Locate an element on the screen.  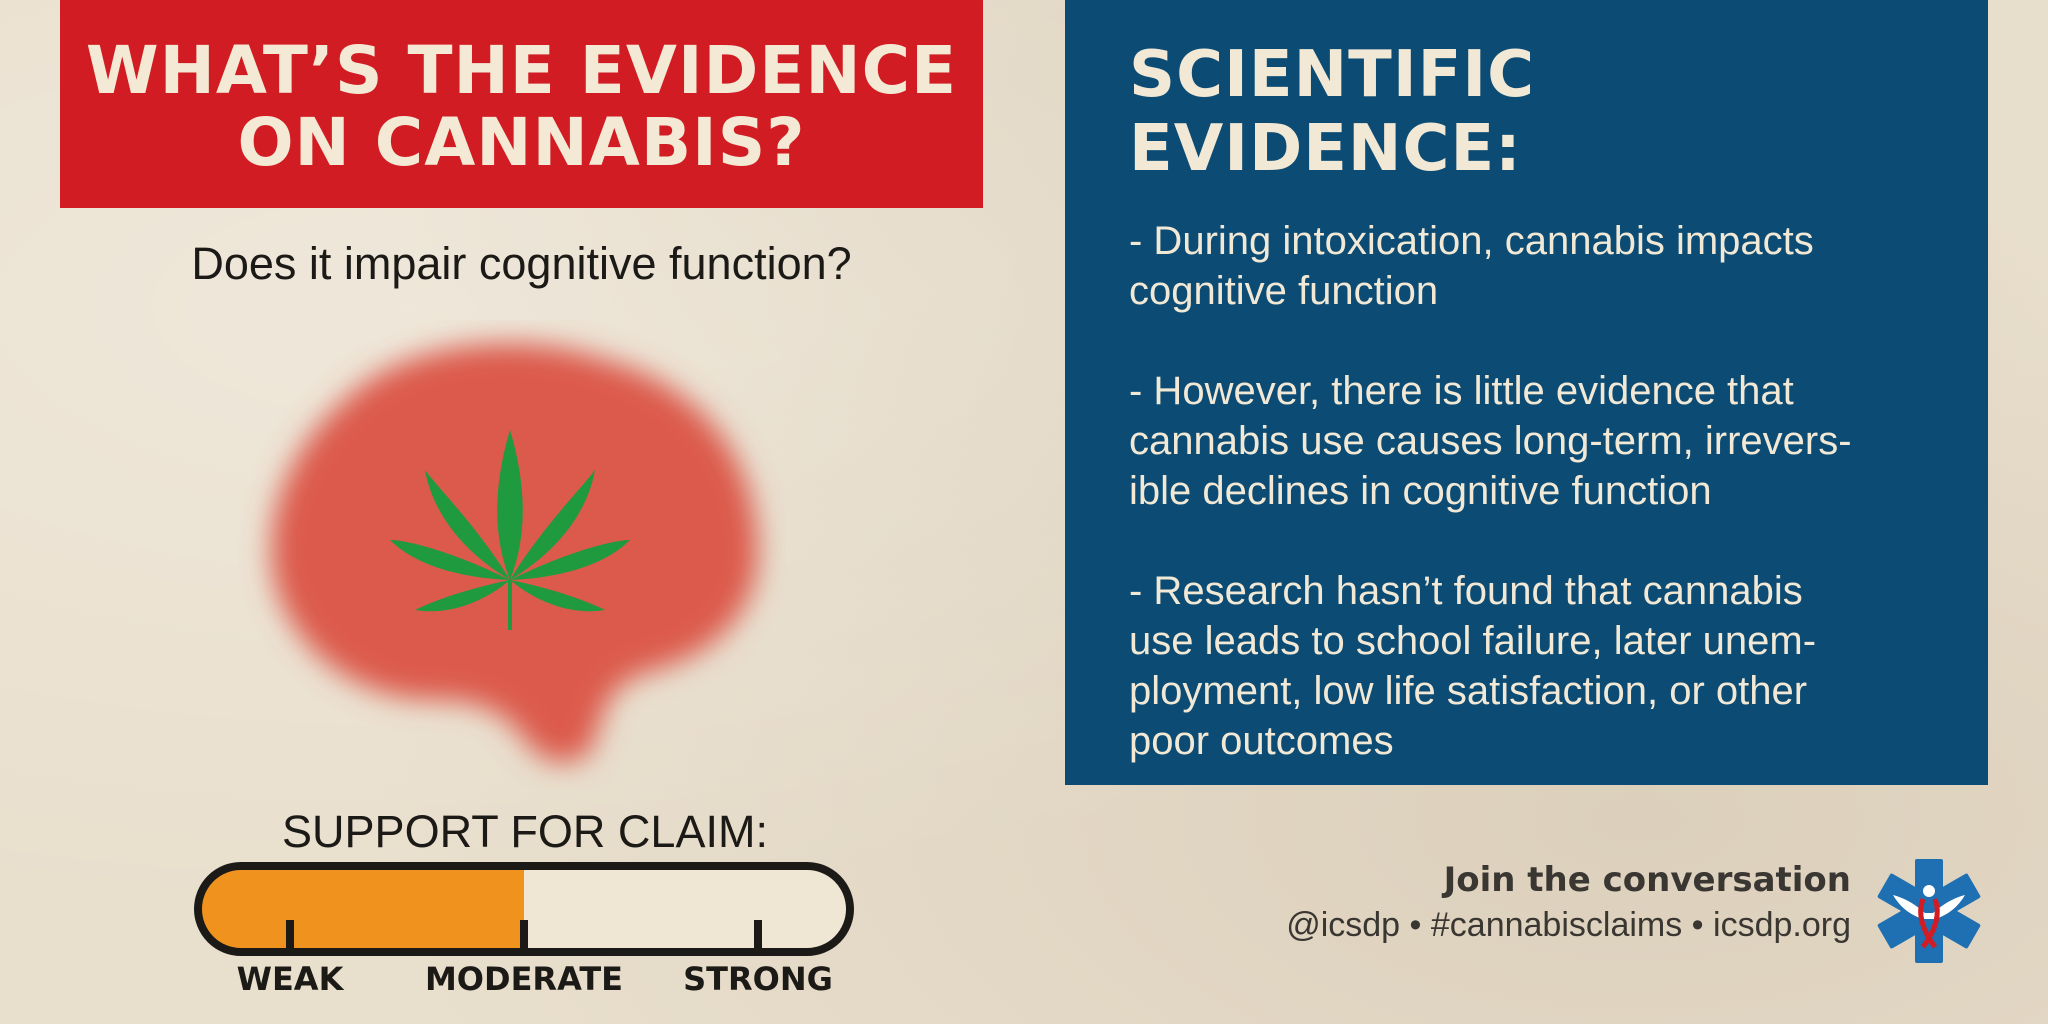
support-meter: WEAK MODERATE STRONG is located at coordinates (524, 940).